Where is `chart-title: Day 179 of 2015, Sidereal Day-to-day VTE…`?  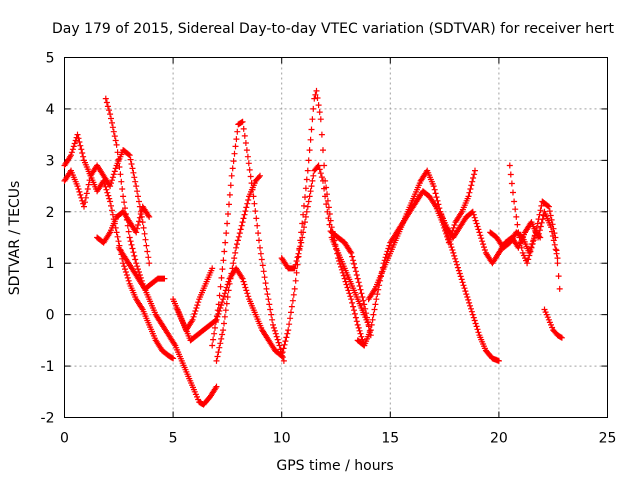
chart-title: Day 179 of 2015, Sidereal Day-to-day VTE… is located at coordinates (333, 29).